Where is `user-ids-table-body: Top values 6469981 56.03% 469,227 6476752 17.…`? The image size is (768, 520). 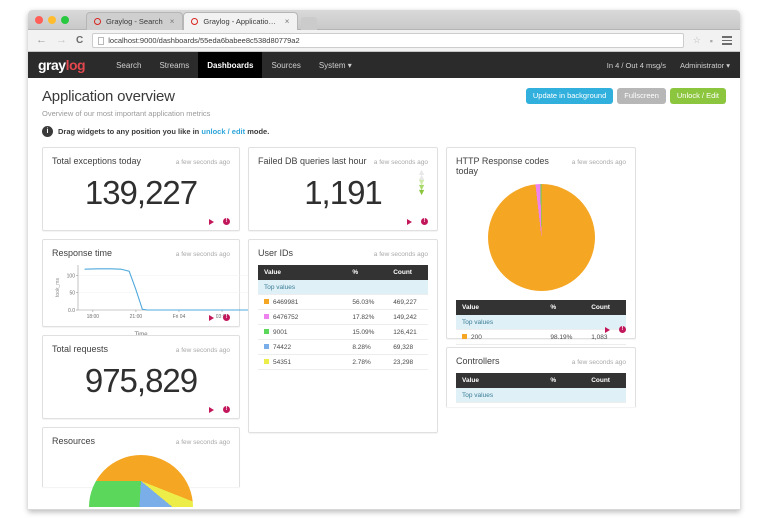
user-ids-table-body: Top values 6469981 56.03% 469,227 6476752 17.… is located at coordinates (343, 325).